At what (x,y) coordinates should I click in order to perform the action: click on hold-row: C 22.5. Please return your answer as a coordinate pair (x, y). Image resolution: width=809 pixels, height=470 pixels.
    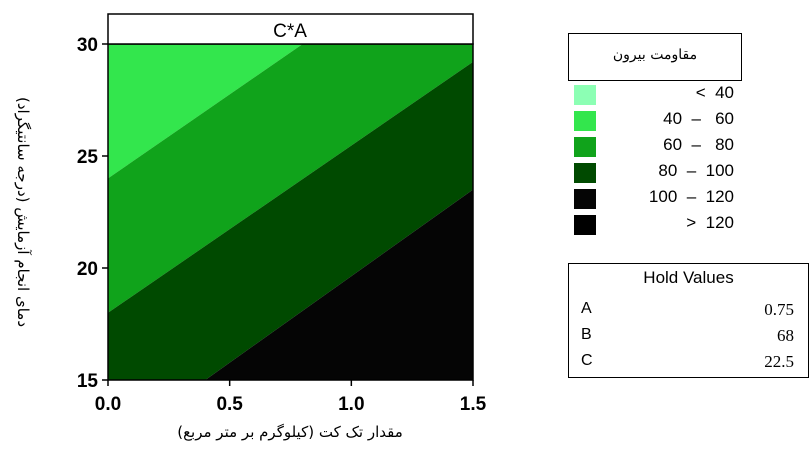
    Looking at the image, I should click on (687, 363).